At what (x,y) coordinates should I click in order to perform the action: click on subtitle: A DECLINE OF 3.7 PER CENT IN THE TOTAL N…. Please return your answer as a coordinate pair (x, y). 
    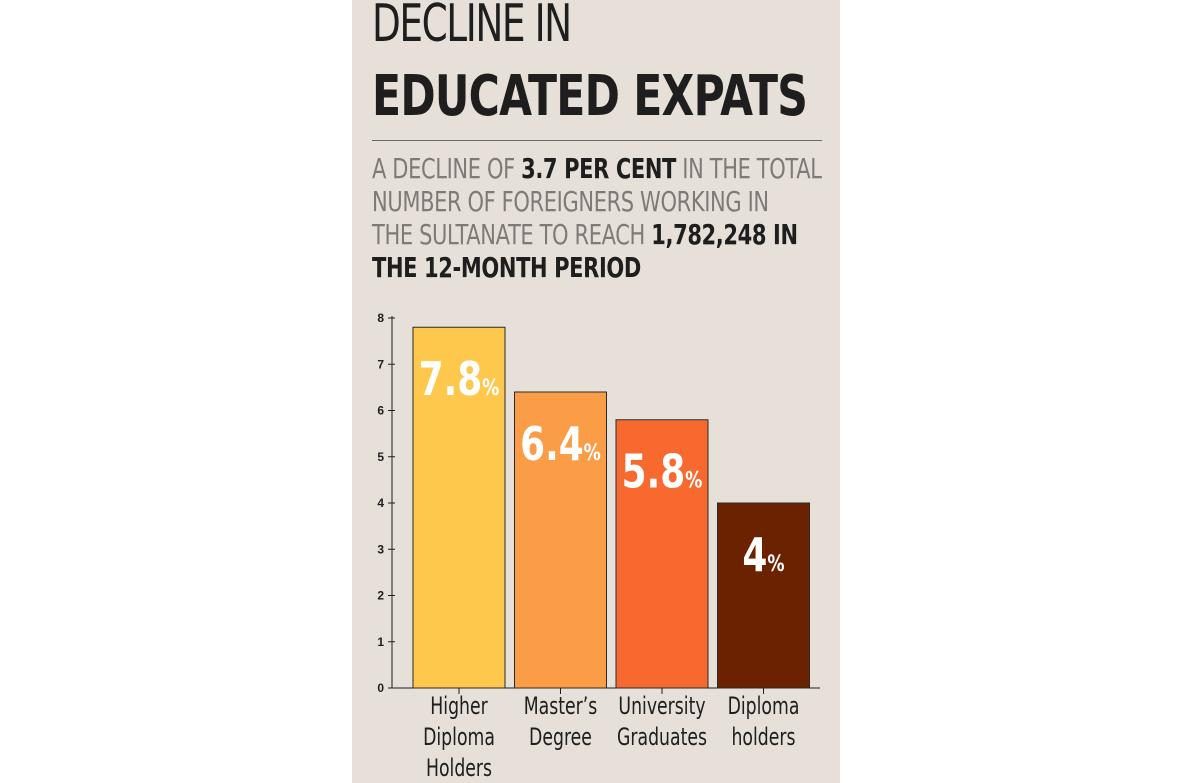
    Looking at the image, I should click on (597, 218).